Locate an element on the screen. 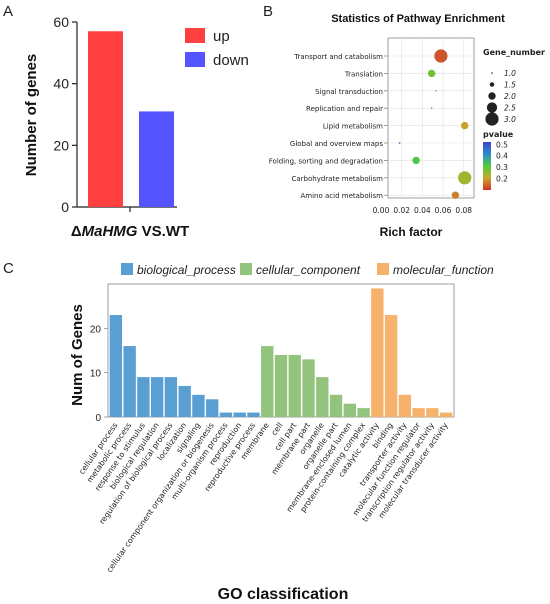  panel-a-bar-down is located at coordinates (156, 159).